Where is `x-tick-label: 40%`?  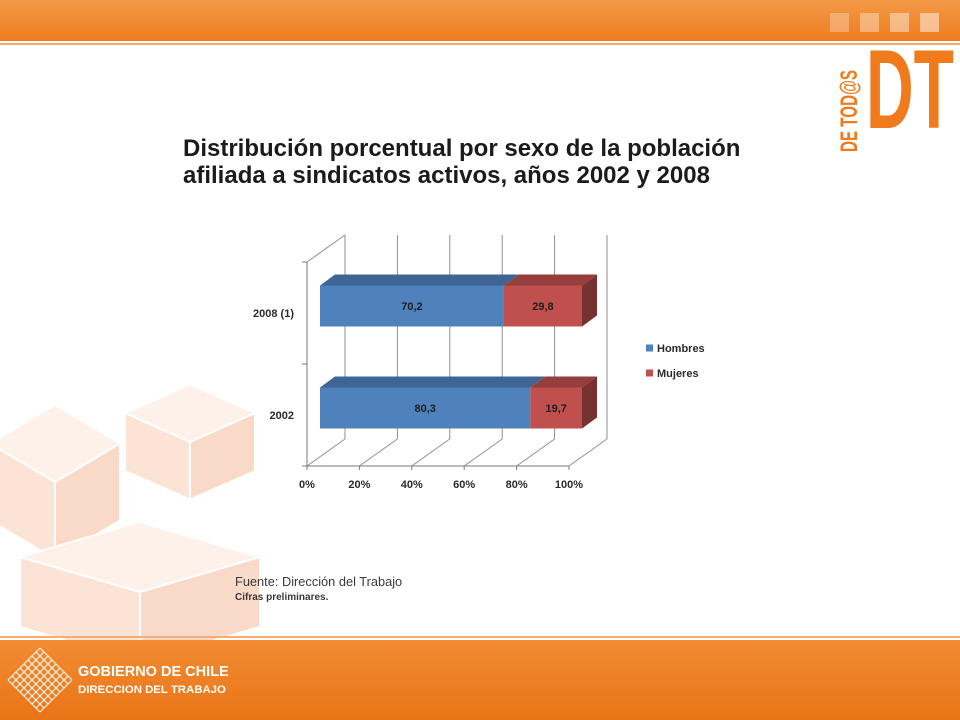 x-tick-label: 40% is located at coordinates (412, 485).